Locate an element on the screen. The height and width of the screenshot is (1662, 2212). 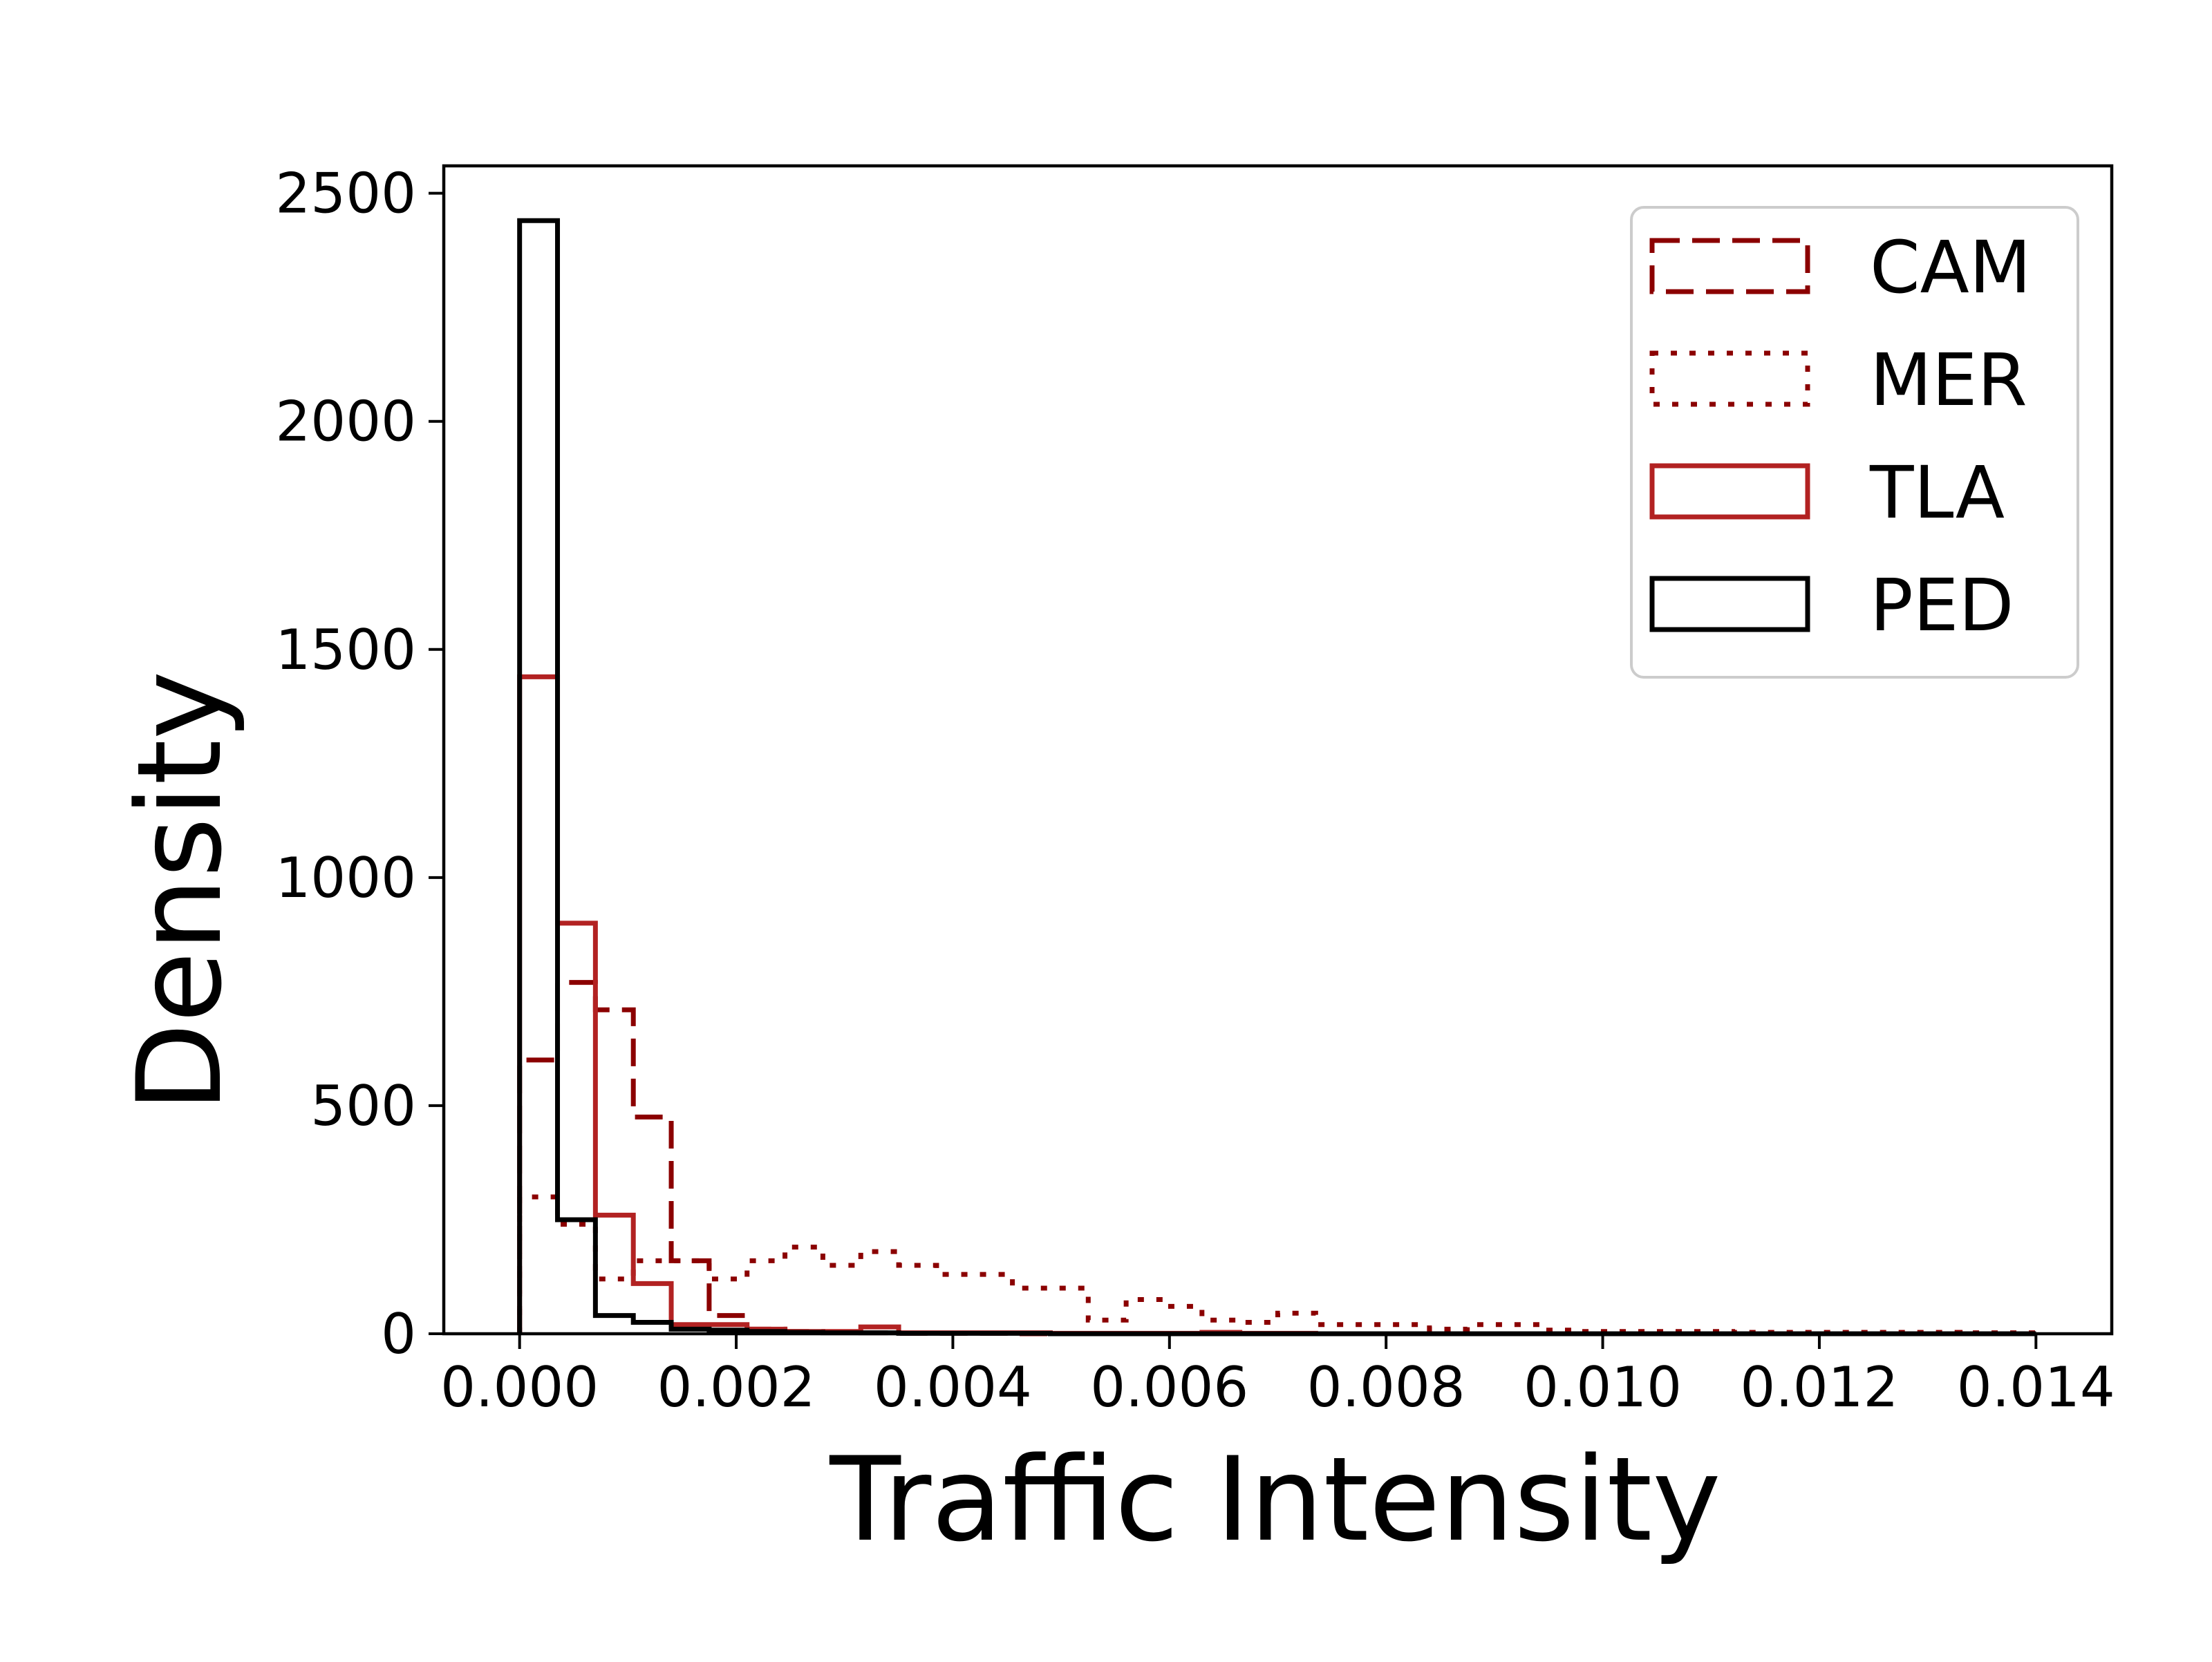
x-ticks: 0.000 0.002 0.004 0.006 0.008 0.010 0.012 0.014 is located at coordinates (1277, 1377).